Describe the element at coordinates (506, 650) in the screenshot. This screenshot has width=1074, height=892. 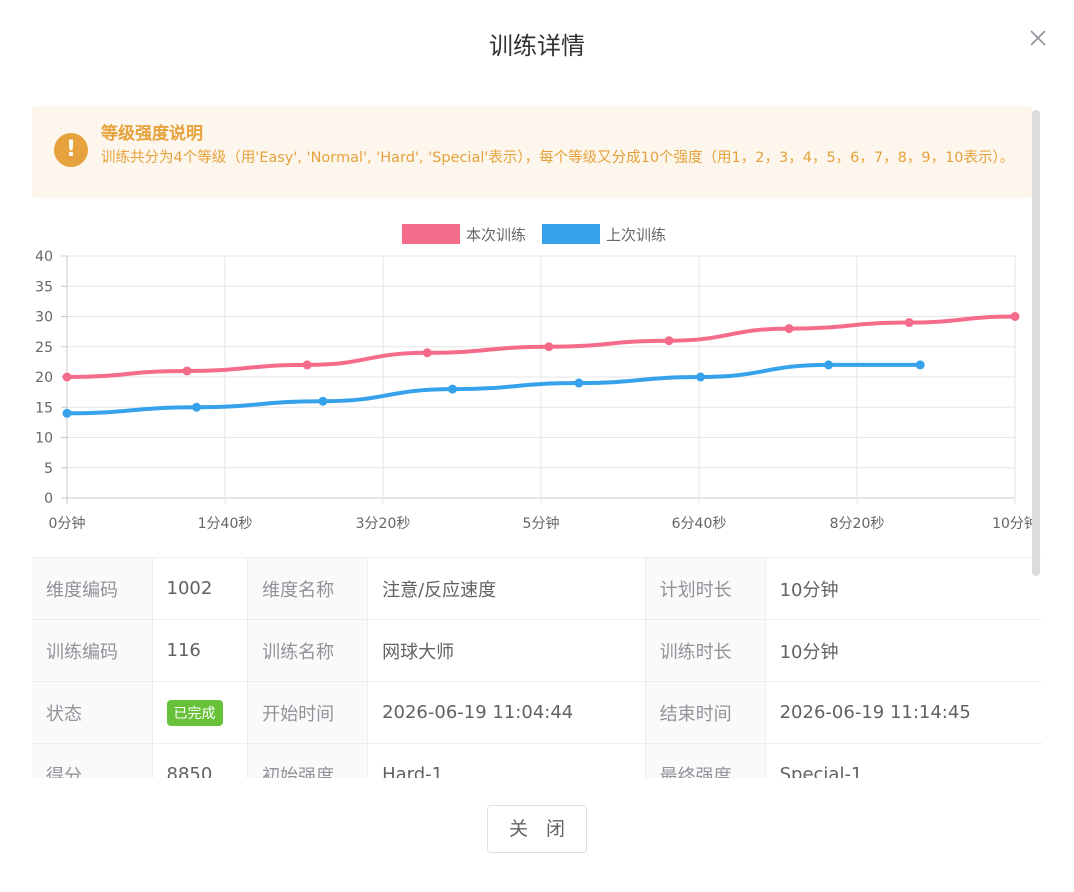
I see `field-value: 网球大师` at that location.